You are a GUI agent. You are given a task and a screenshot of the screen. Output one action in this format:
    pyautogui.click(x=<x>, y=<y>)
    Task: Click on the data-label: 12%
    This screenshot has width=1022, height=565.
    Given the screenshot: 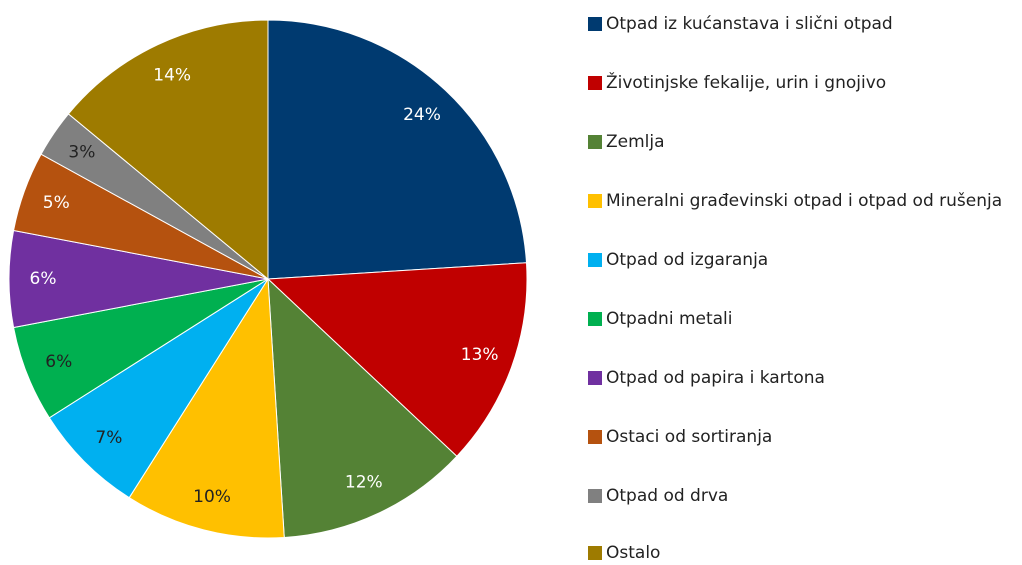 What is the action you would take?
    pyautogui.click(x=364, y=483)
    